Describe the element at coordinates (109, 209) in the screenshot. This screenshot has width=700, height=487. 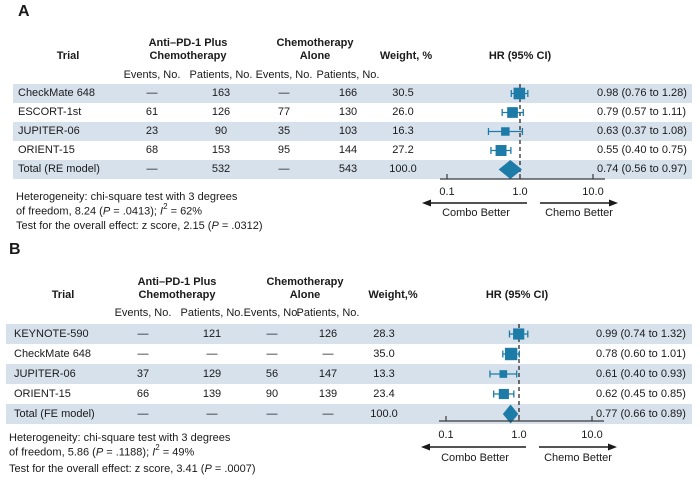
I see `heterogeneity-line2: of freedom, 8.24 (P = .0413); I2 = 62%` at that location.